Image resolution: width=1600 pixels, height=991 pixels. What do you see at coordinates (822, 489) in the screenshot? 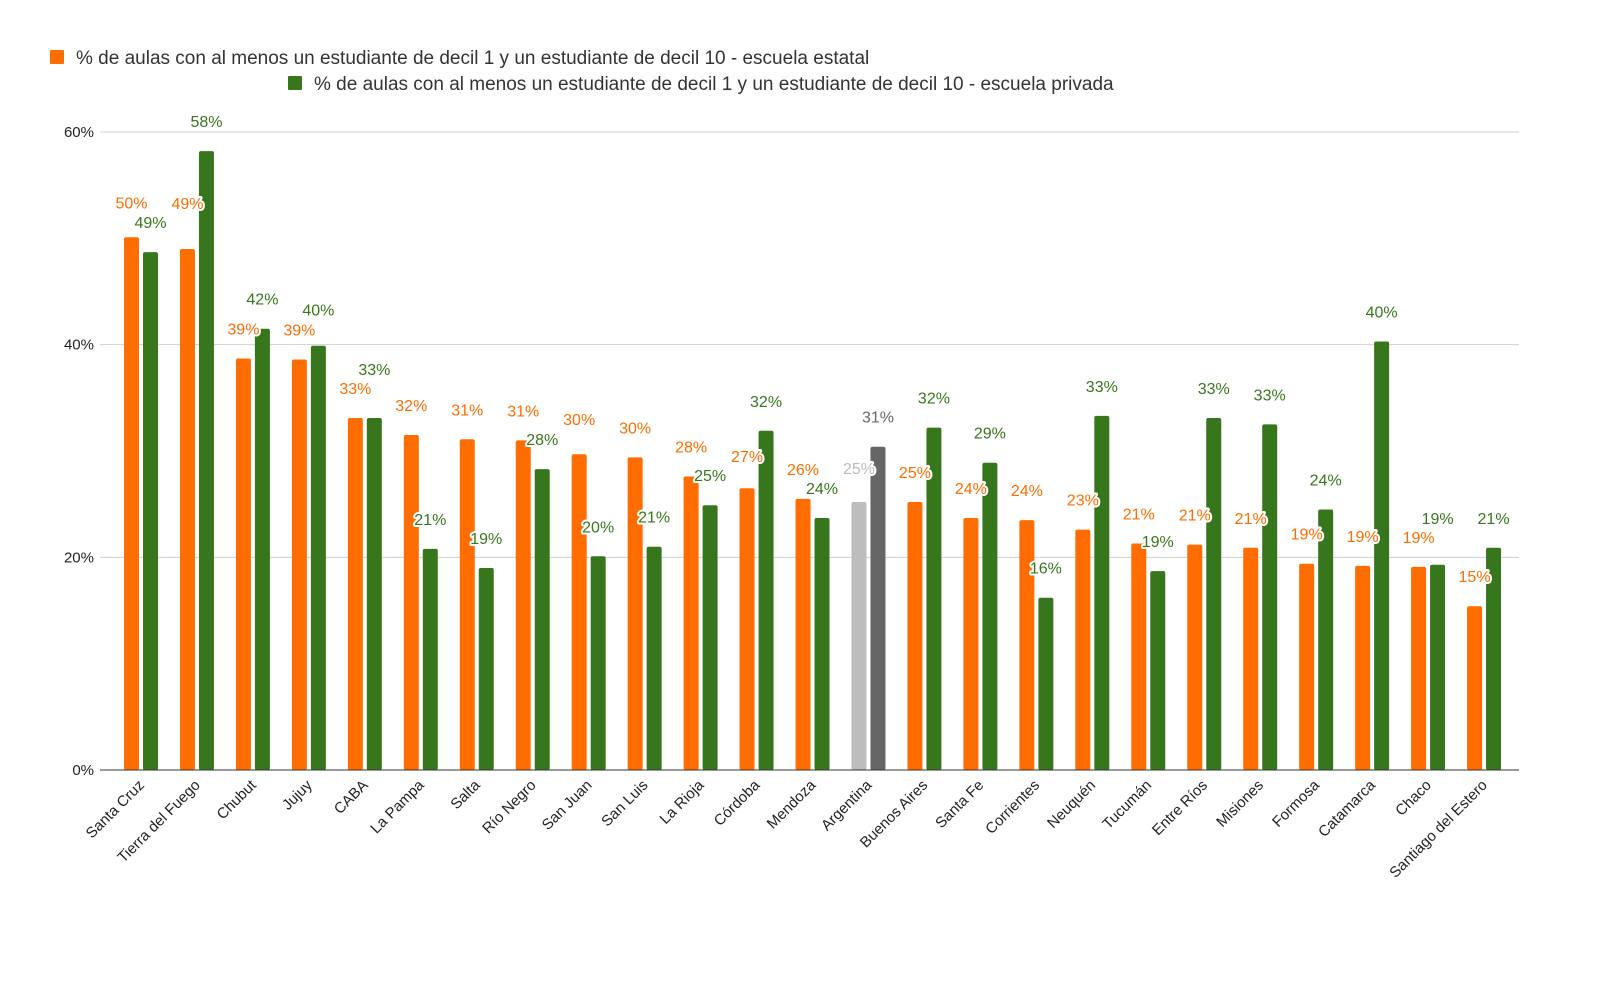
I see `data-label: 24%` at bounding box center [822, 489].